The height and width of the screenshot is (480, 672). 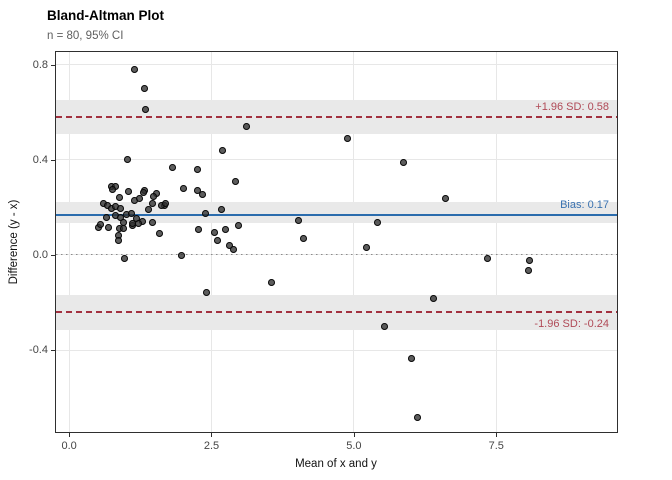 I want to click on upper_loa-label: +1.96 SD: 0.58, so click(x=572, y=107).